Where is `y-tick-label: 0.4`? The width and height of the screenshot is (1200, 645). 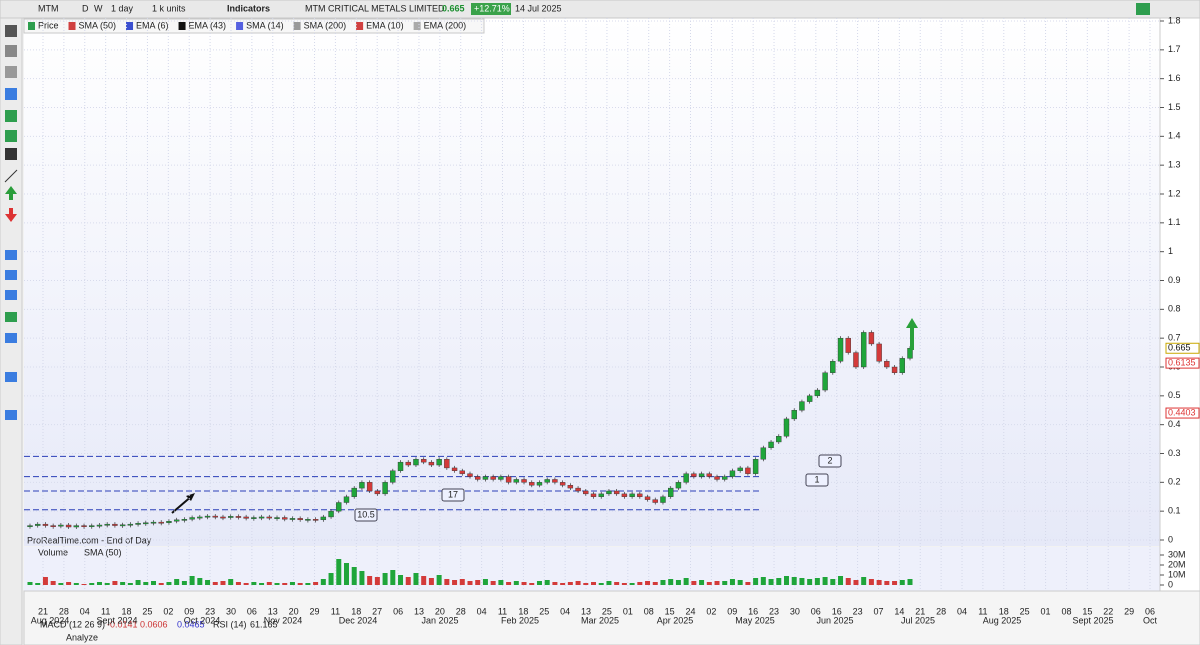
y-tick-label: 0.4 is located at coordinates (1174, 424).